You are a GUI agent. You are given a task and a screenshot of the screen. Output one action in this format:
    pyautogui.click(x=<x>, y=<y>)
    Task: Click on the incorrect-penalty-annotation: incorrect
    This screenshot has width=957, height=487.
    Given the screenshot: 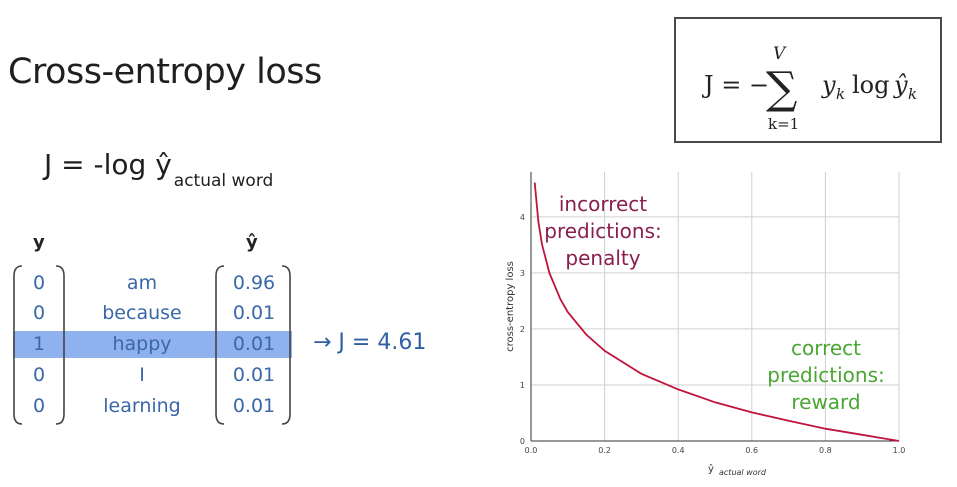 What is the action you would take?
    pyautogui.click(x=603, y=204)
    